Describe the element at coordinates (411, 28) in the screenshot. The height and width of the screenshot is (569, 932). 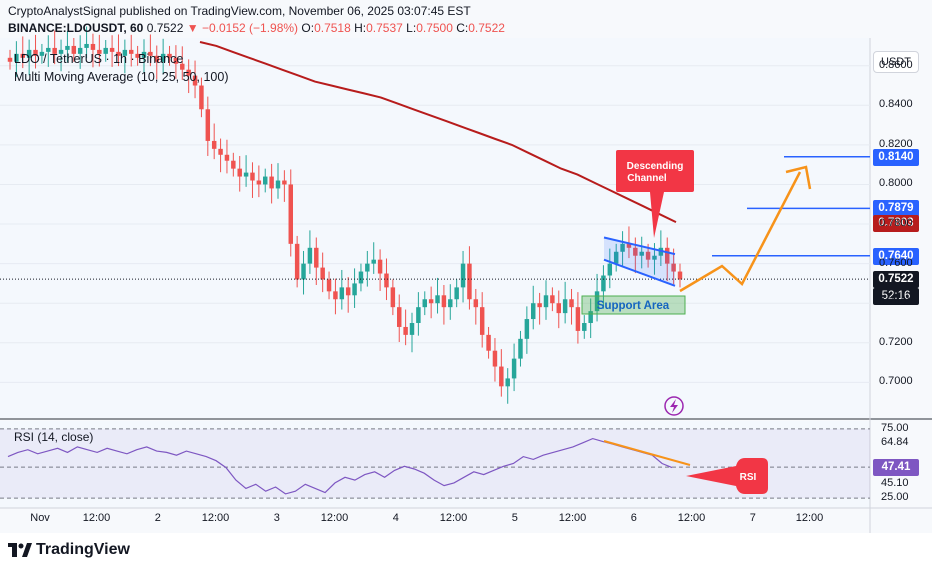
I see `low-label: L:` at that location.